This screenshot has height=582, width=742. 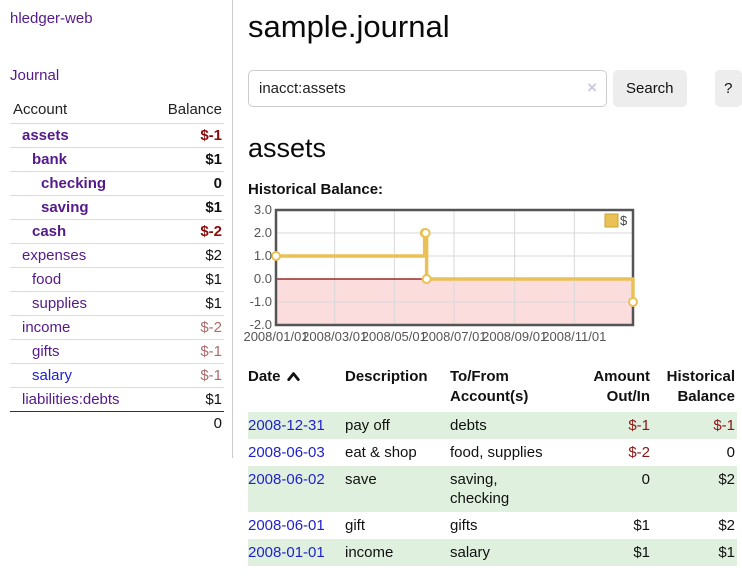 I want to click on transaction-date-link: 2008-06-02, so click(x=286, y=479).